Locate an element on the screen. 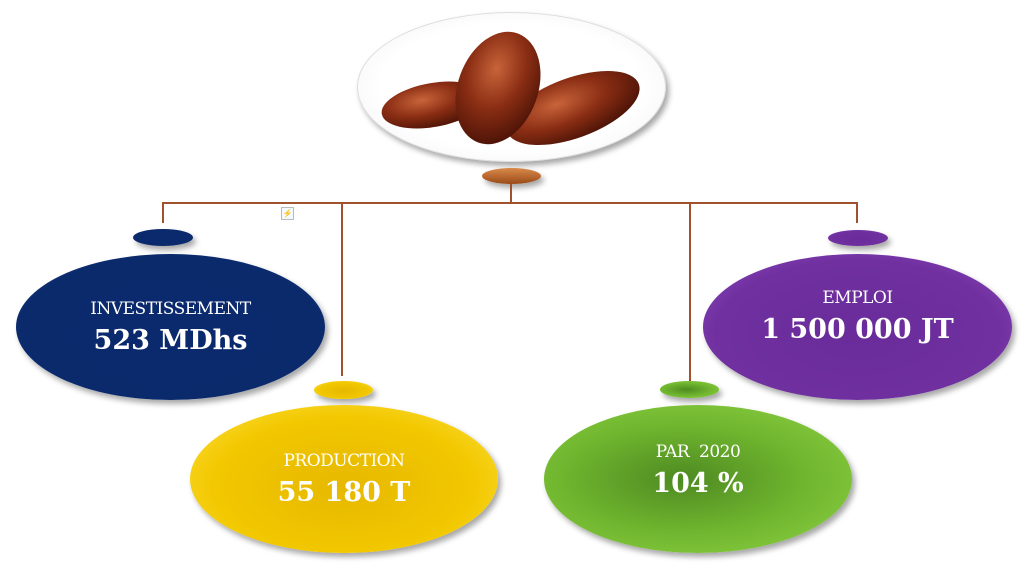 This screenshot has height=574, width=1024. emploi-node: EMPLOI 1 500 000 JT is located at coordinates (857, 327).